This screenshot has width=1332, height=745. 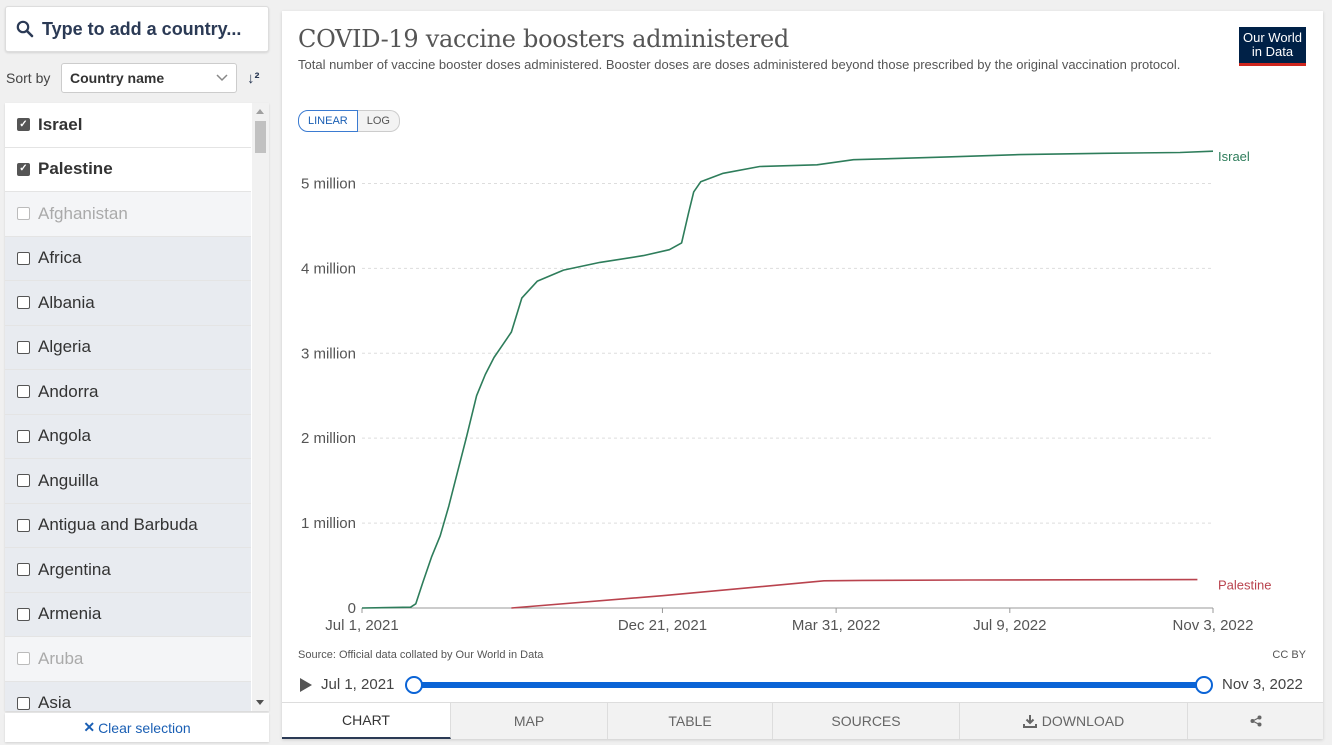 I want to click on series-label: Israel, so click(x=1234, y=156).